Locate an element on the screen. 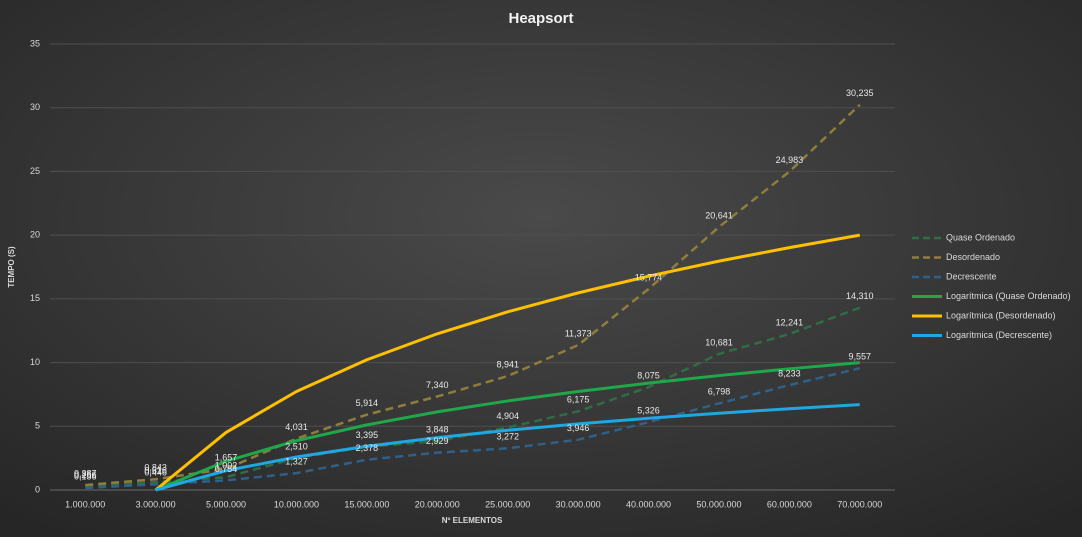 This screenshot has height=537, width=1082. data-label: 6,175 is located at coordinates (578, 400).